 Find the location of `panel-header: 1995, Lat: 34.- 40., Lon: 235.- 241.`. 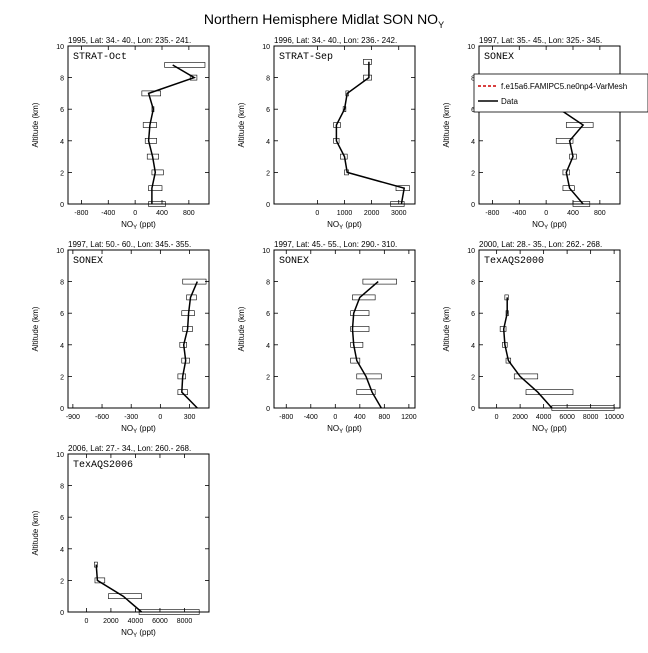

panel-header: 1995, Lat: 34.- 40., Lon: 235.- 241. is located at coordinates (129, 40).